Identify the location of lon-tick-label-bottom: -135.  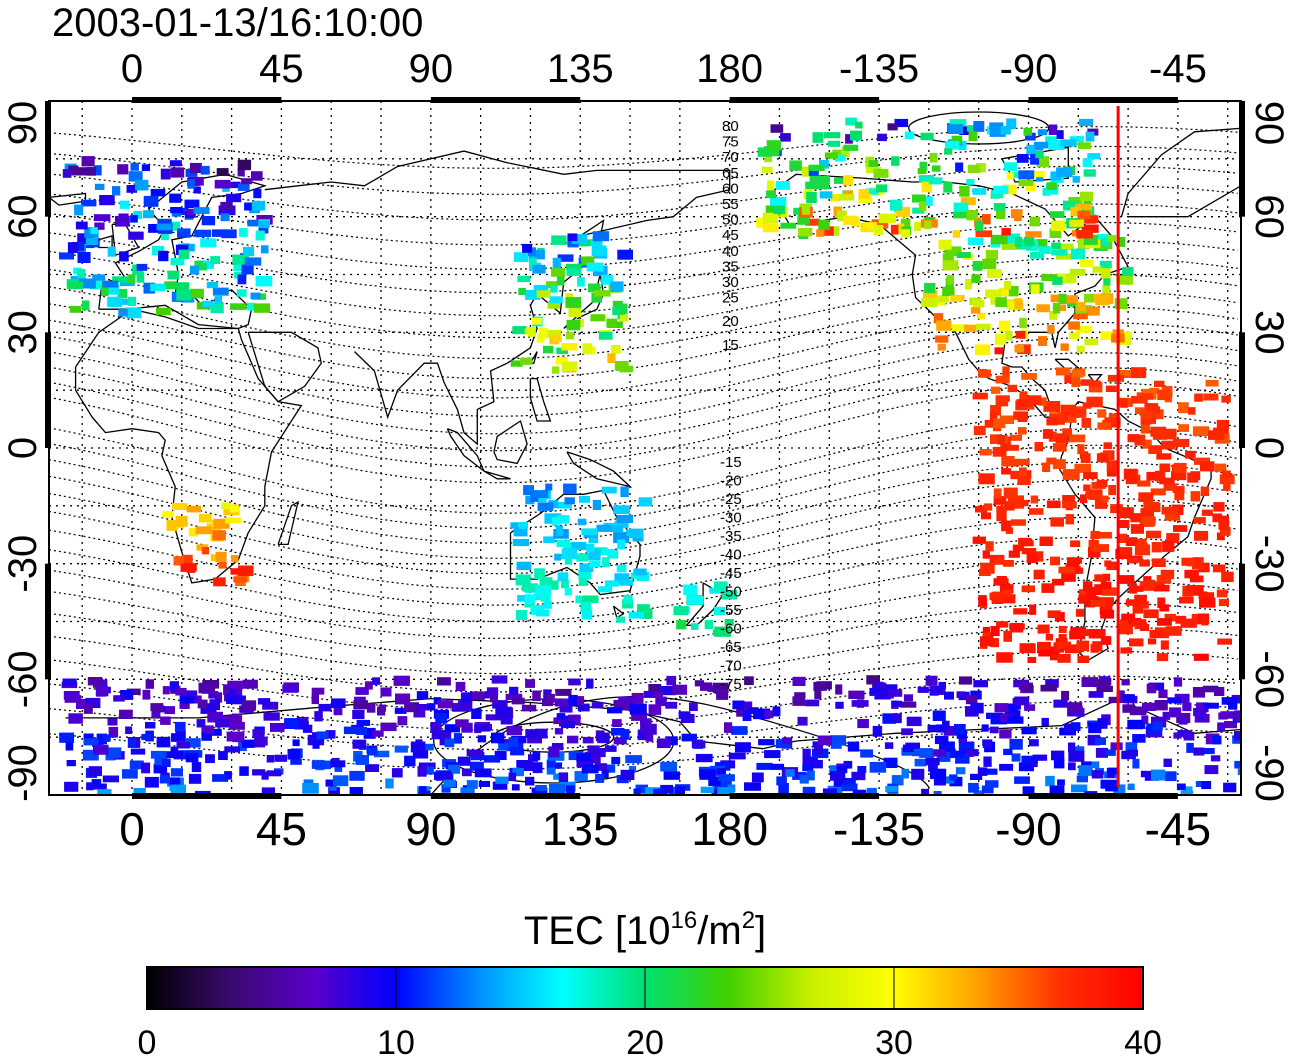
(879, 829).